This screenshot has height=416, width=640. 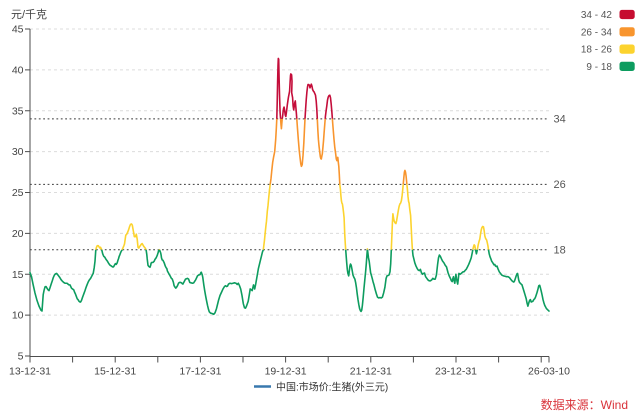 I want to click on svg-text: 20, so click(x=18, y=234).